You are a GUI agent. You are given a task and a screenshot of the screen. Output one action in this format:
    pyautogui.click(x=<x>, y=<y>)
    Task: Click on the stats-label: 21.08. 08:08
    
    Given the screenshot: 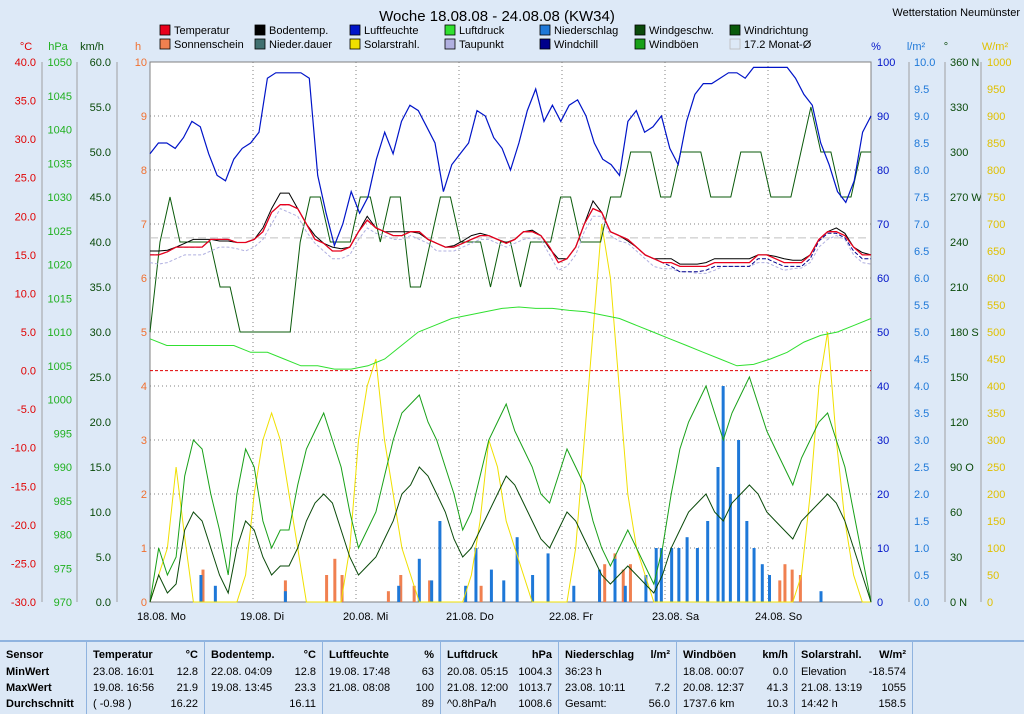 What is the action you would take?
    pyautogui.click(x=360, y=688)
    